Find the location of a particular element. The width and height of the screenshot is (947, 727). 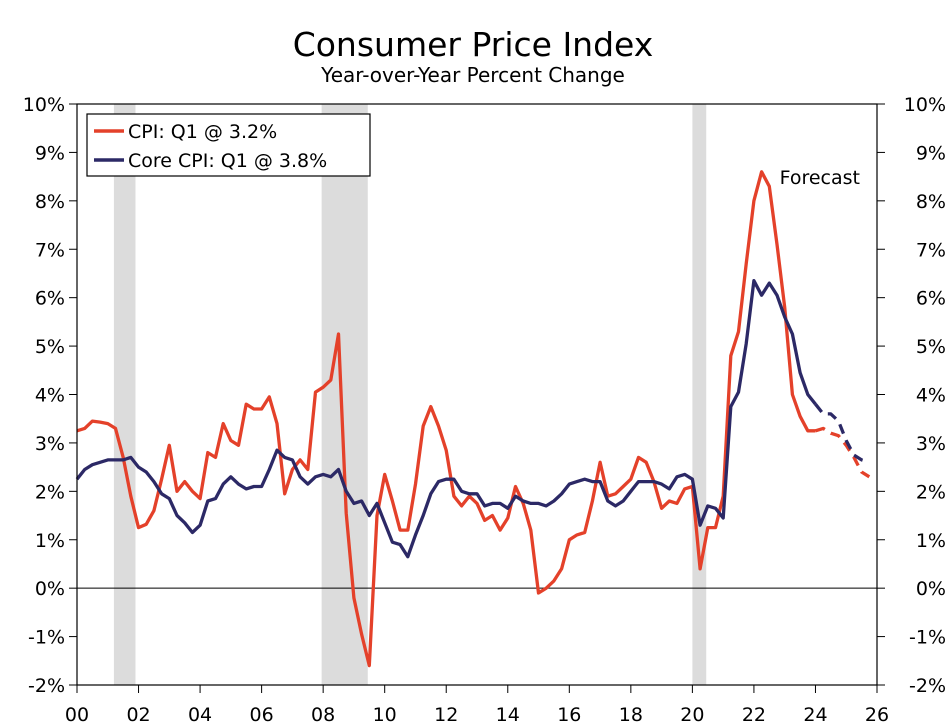

y-tick-label-left: 4% is located at coordinates (50, 396).